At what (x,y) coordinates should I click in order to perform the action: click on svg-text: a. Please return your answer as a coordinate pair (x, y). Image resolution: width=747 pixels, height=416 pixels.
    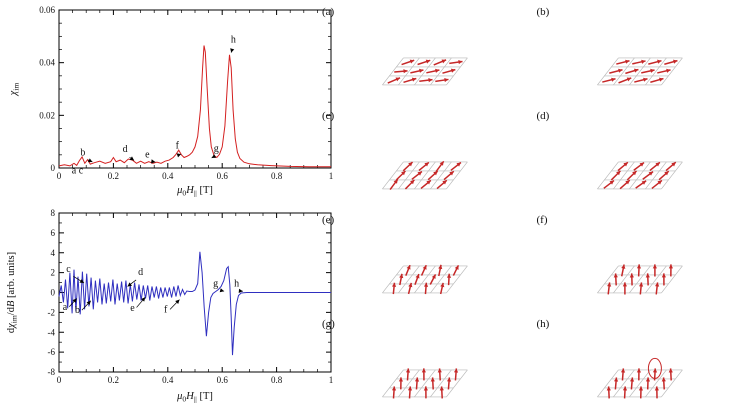
    Looking at the image, I should click on (65, 307).